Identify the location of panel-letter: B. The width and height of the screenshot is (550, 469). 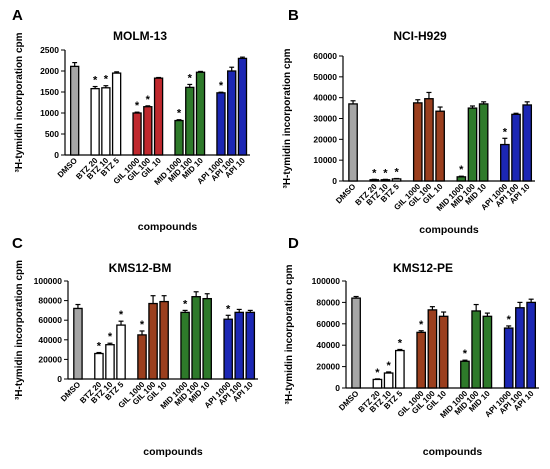
(293, 15).